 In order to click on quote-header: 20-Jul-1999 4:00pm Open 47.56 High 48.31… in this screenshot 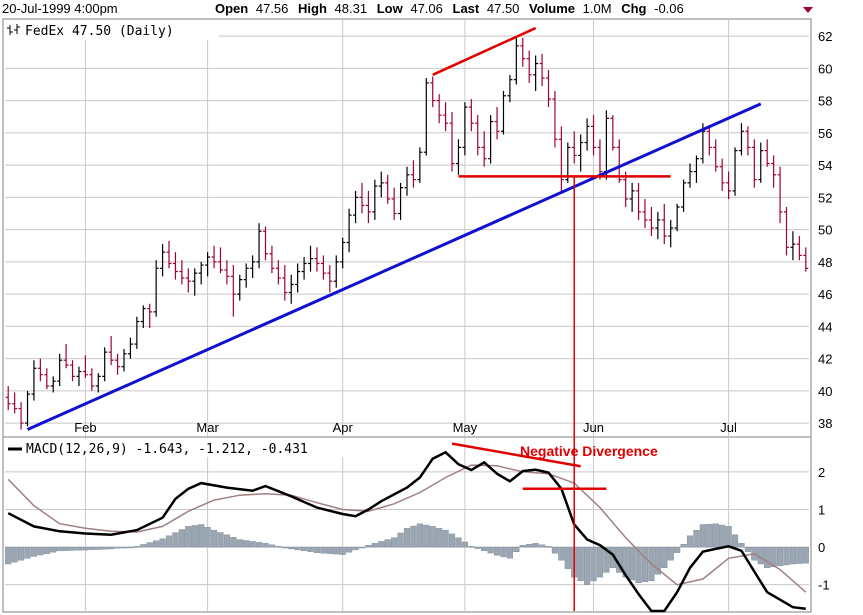, I will do `click(407, 8)`.